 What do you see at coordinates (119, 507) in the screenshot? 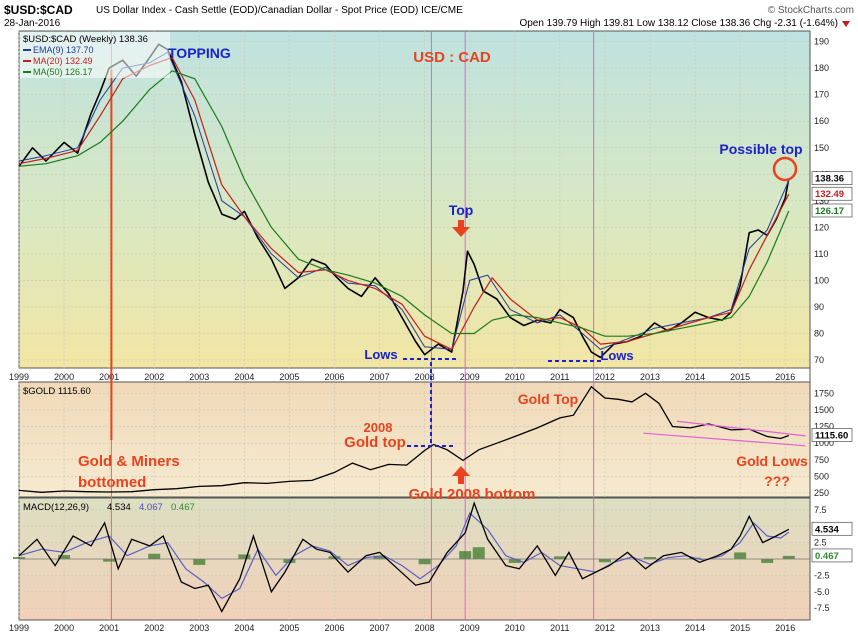
I see `macd-legend-value: 4.534` at bounding box center [119, 507].